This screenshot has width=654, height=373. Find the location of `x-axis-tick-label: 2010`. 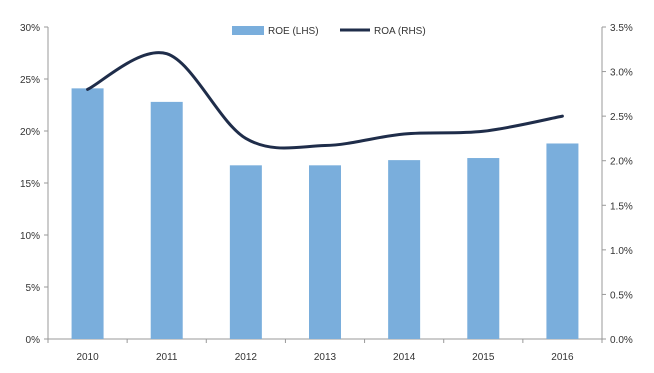

x-axis-tick-label: 2010 is located at coordinates (87, 357).